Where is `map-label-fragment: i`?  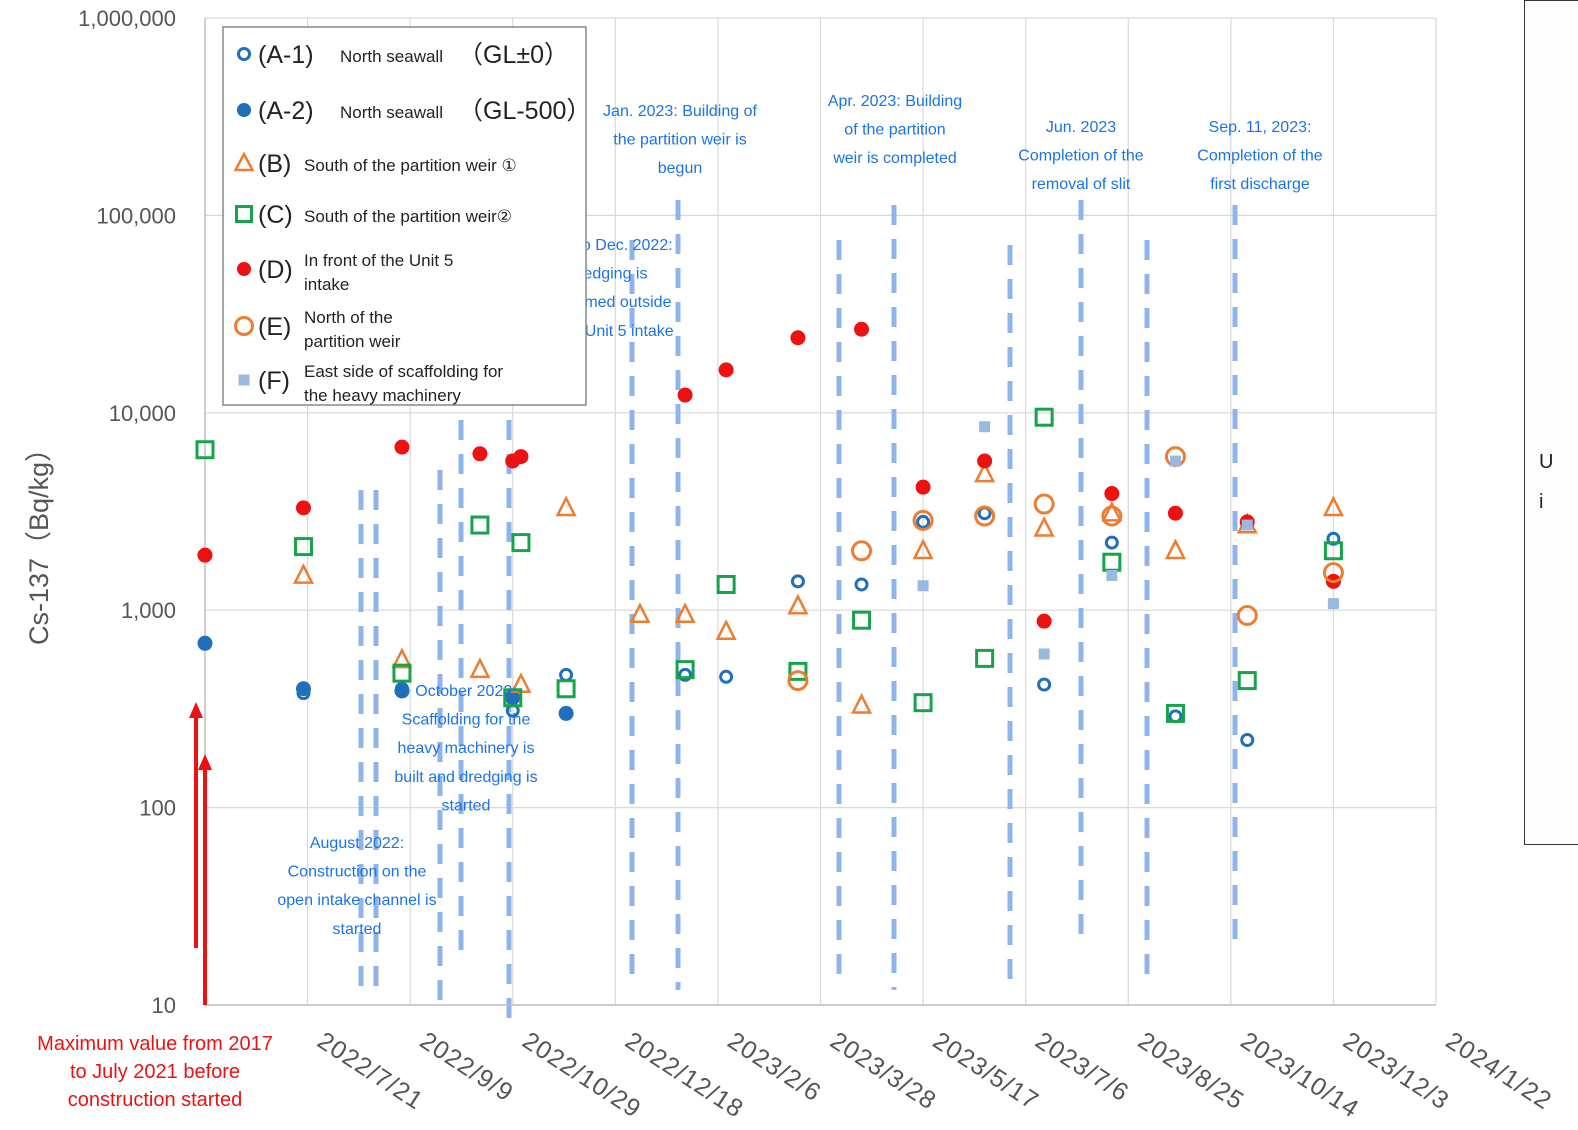 map-label-fragment: i is located at coordinates (1541, 502).